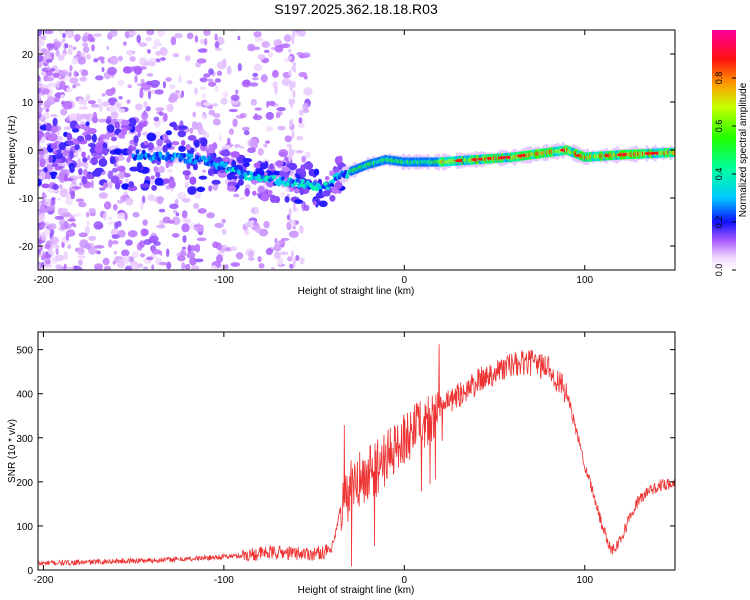 Image resolution: width=750 pixels, height=600 pixels. What do you see at coordinates (584, 580) in the screenshot?
I see `x-tick-label: 100` at bounding box center [584, 580].